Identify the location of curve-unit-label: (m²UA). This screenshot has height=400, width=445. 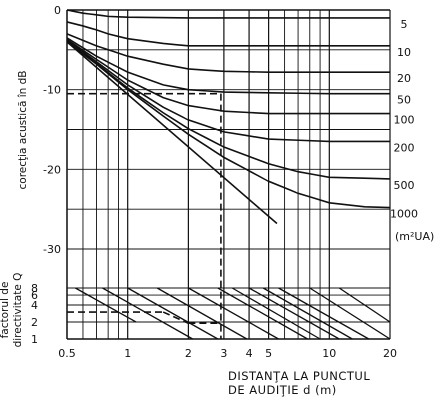
(414, 236).